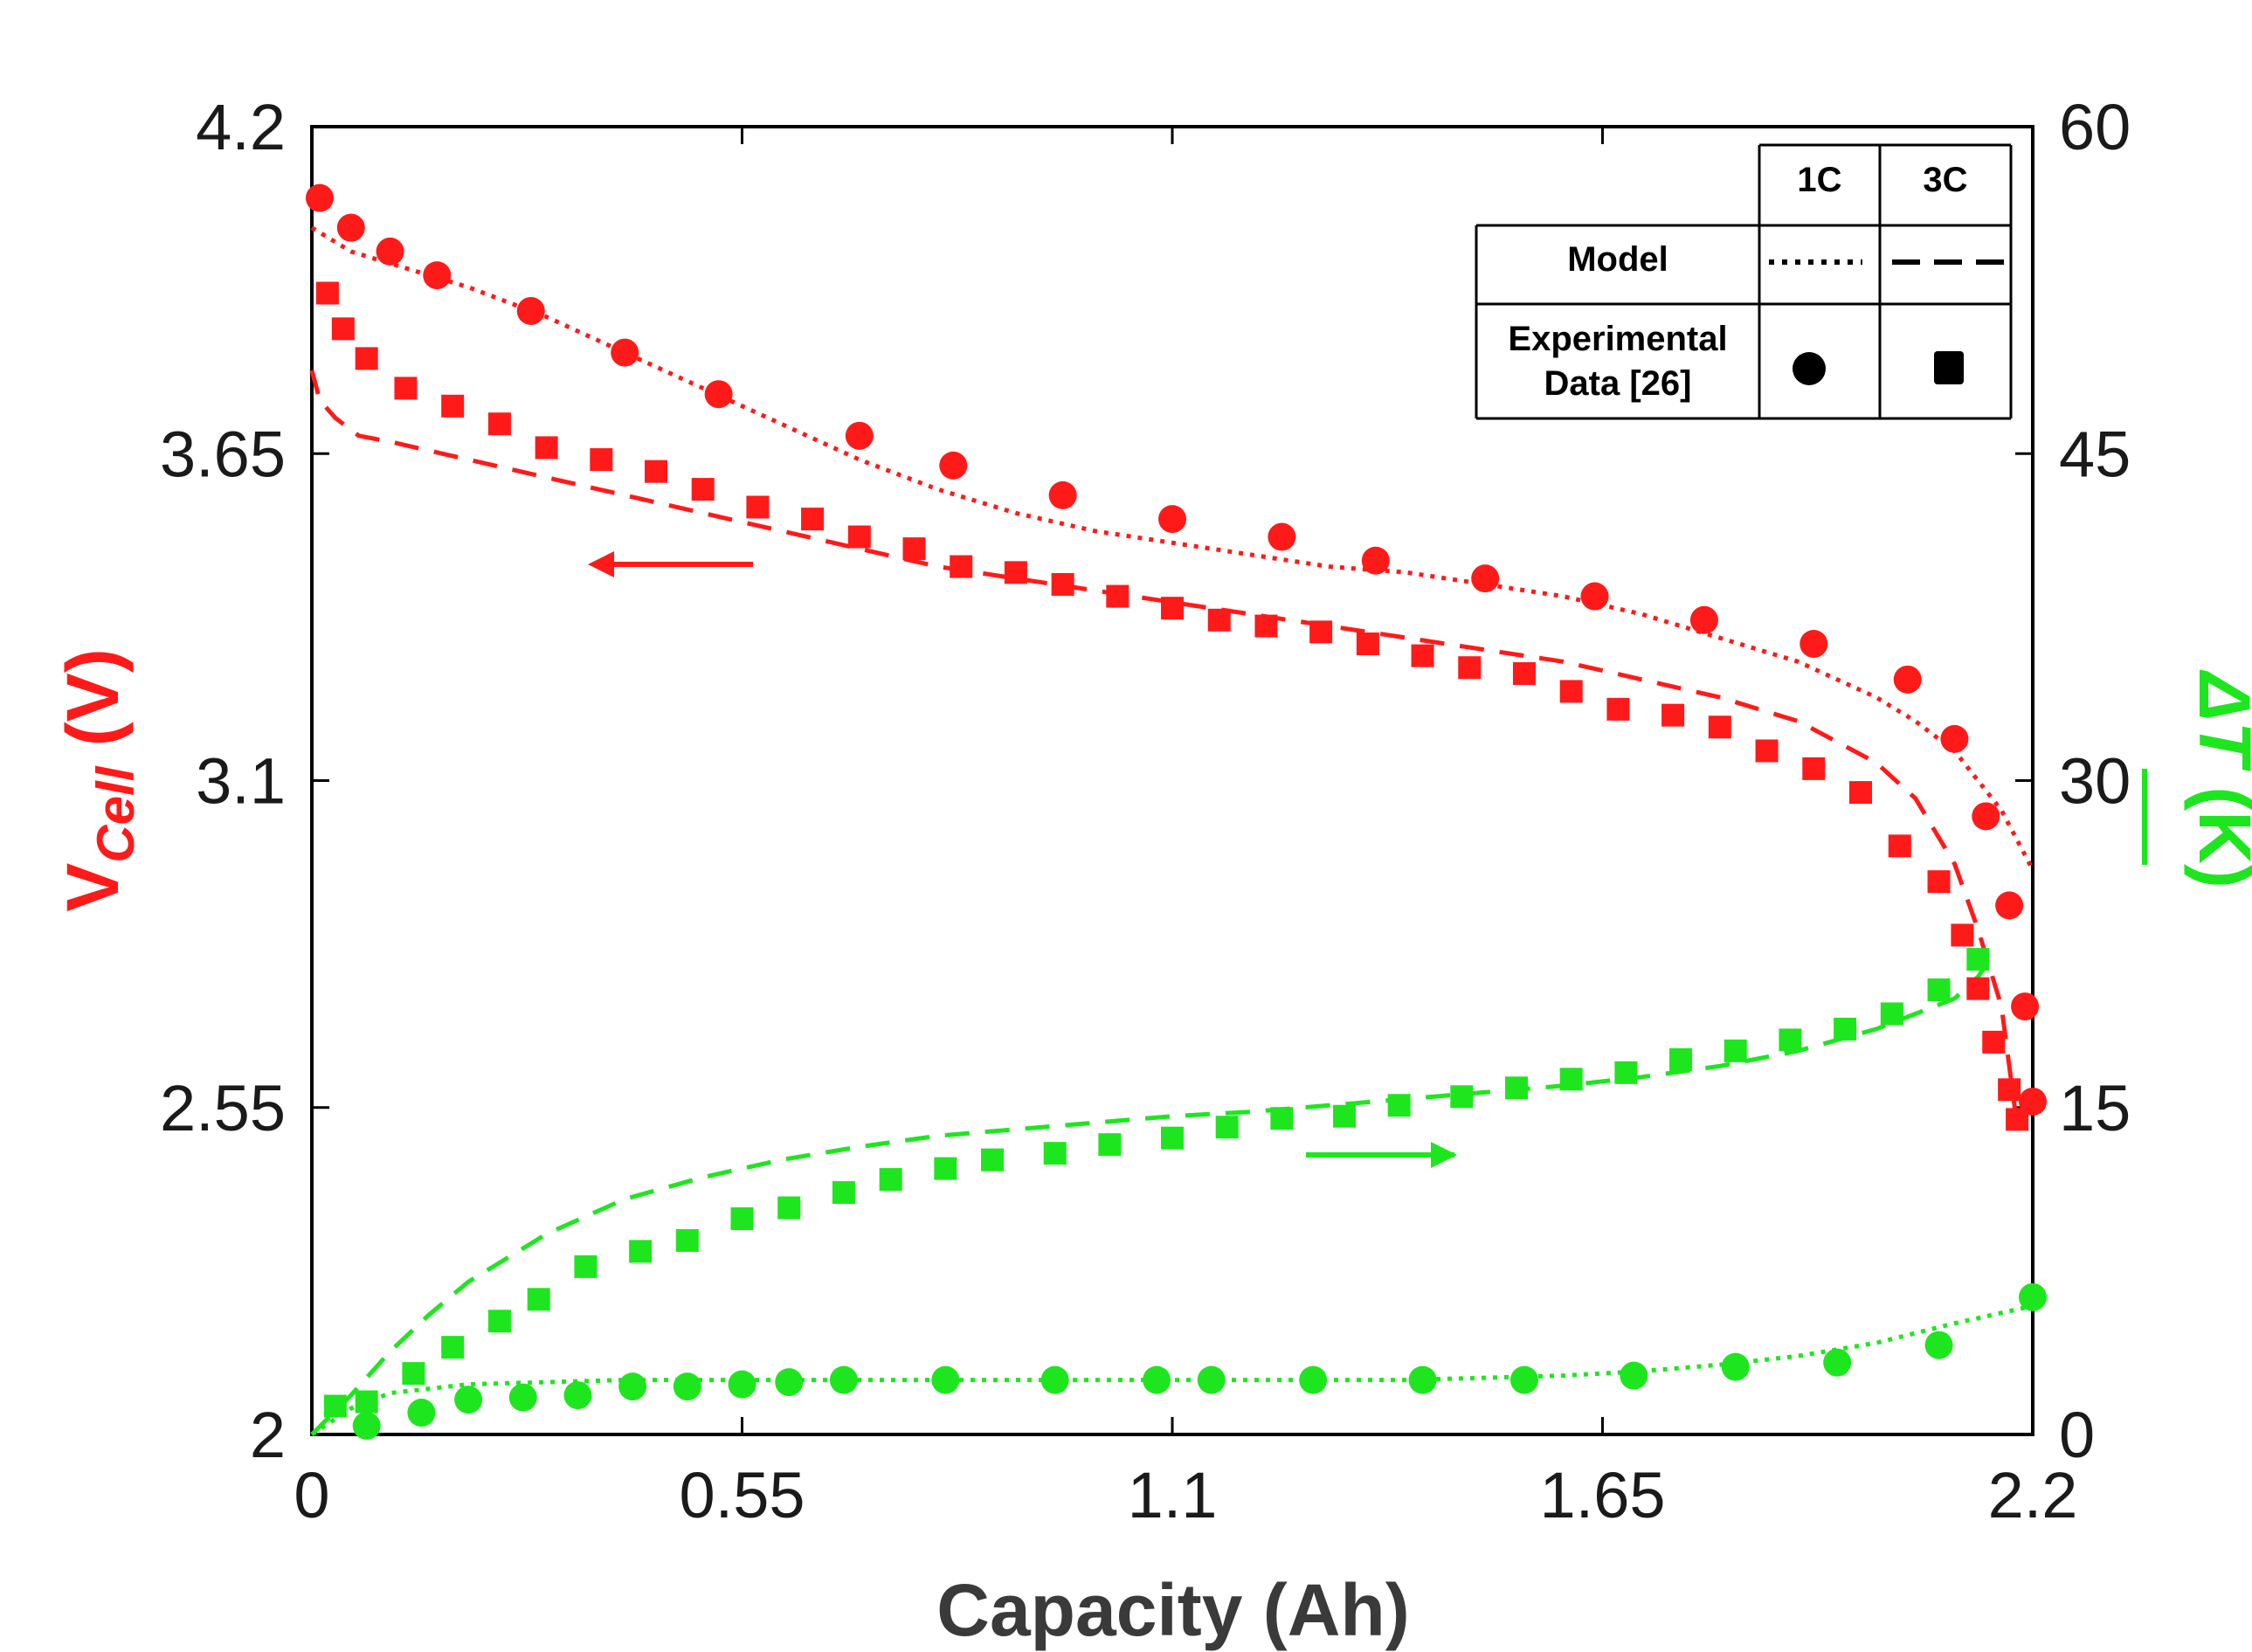 Image resolution: width=2252 pixels, height=1652 pixels. Describe the element at coordinates (2095, 781) in the screenshot. I see `y-right-tick-label: 30` at that location.